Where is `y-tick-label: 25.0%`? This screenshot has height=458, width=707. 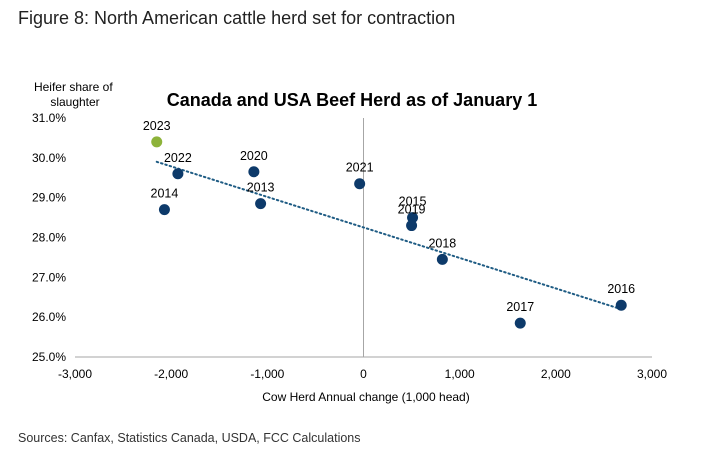 y-tick-label: 25.0% is located at coordinates (49, 357).